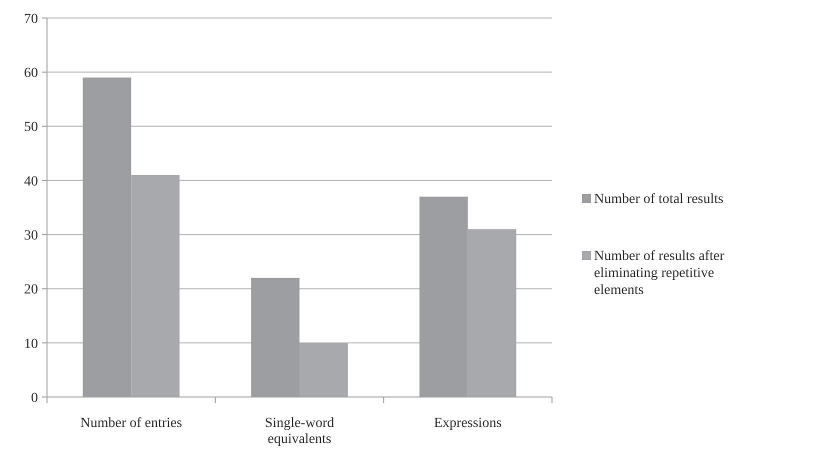 The image size is (838, 456). What do you see at coordinates (31, 182) in the screenshot?
I see `y-tick-label: 40` at bounding box center [31, 182].